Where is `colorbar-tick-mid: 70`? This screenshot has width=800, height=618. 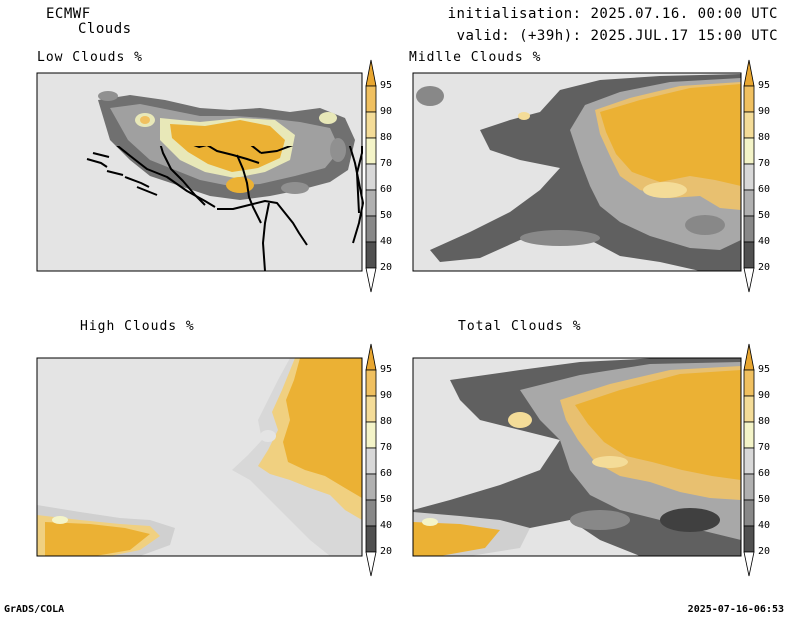
colorbar-tick-mid: 70 is located at coordinates (764, 163).